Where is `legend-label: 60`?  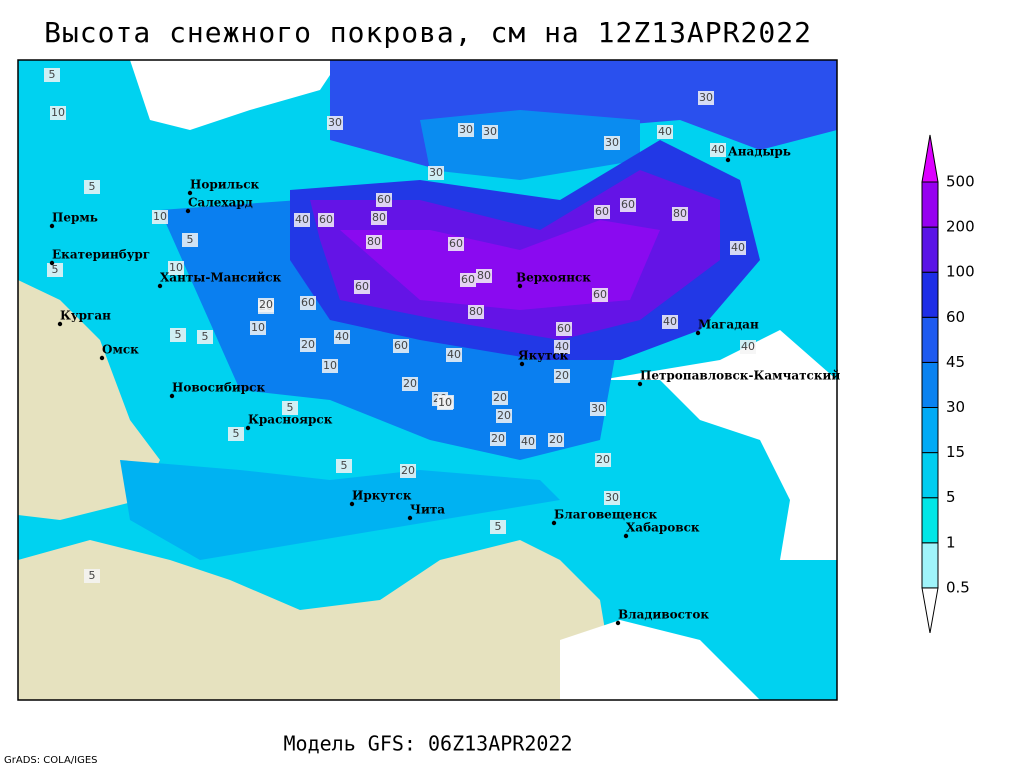
legend-label: 60 is located at coordinates (955, 317).